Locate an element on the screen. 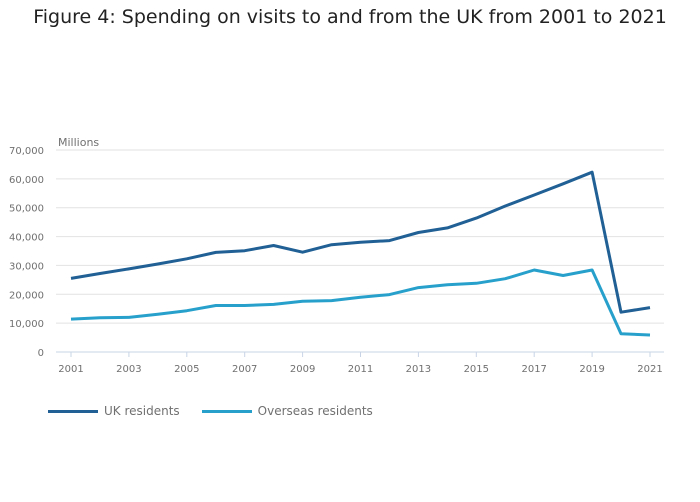 This screenshot has width=700, height=502. series-line-overseas-residents is located at coordinates (360, 302).